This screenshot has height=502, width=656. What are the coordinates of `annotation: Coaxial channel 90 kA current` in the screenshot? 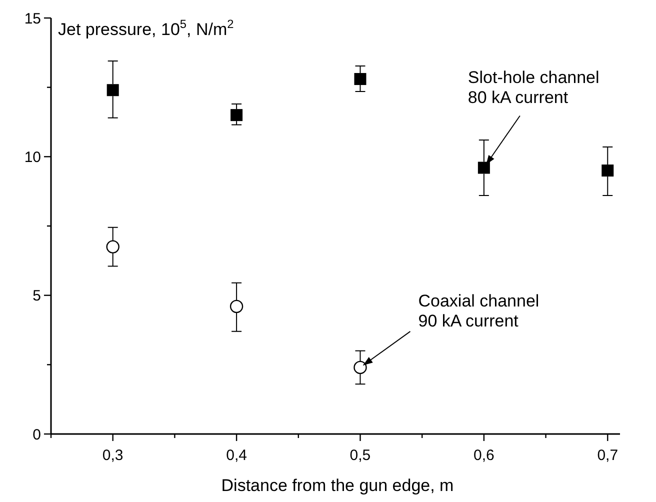 It's located at (479, 310).